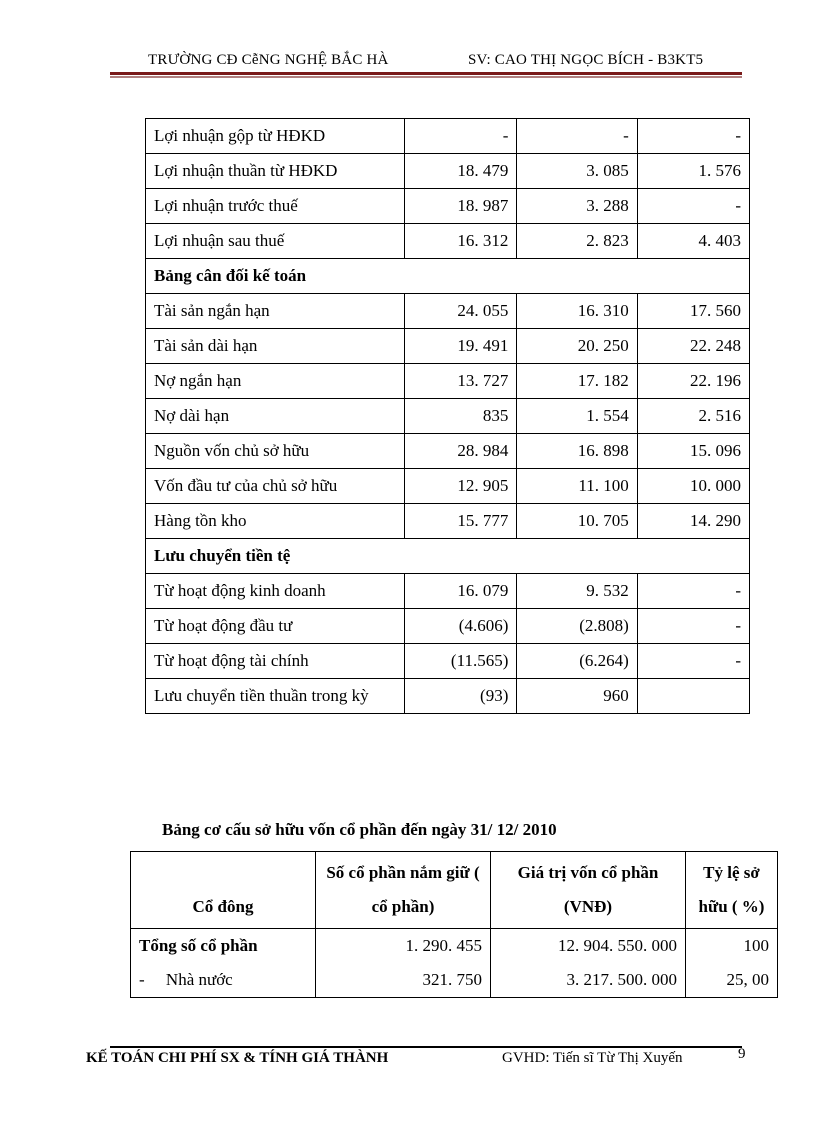  What do you see at coordinates (693, 521) in the screenshot?
I see `cell-value: 14. 290` at bounding box center [693, 521].